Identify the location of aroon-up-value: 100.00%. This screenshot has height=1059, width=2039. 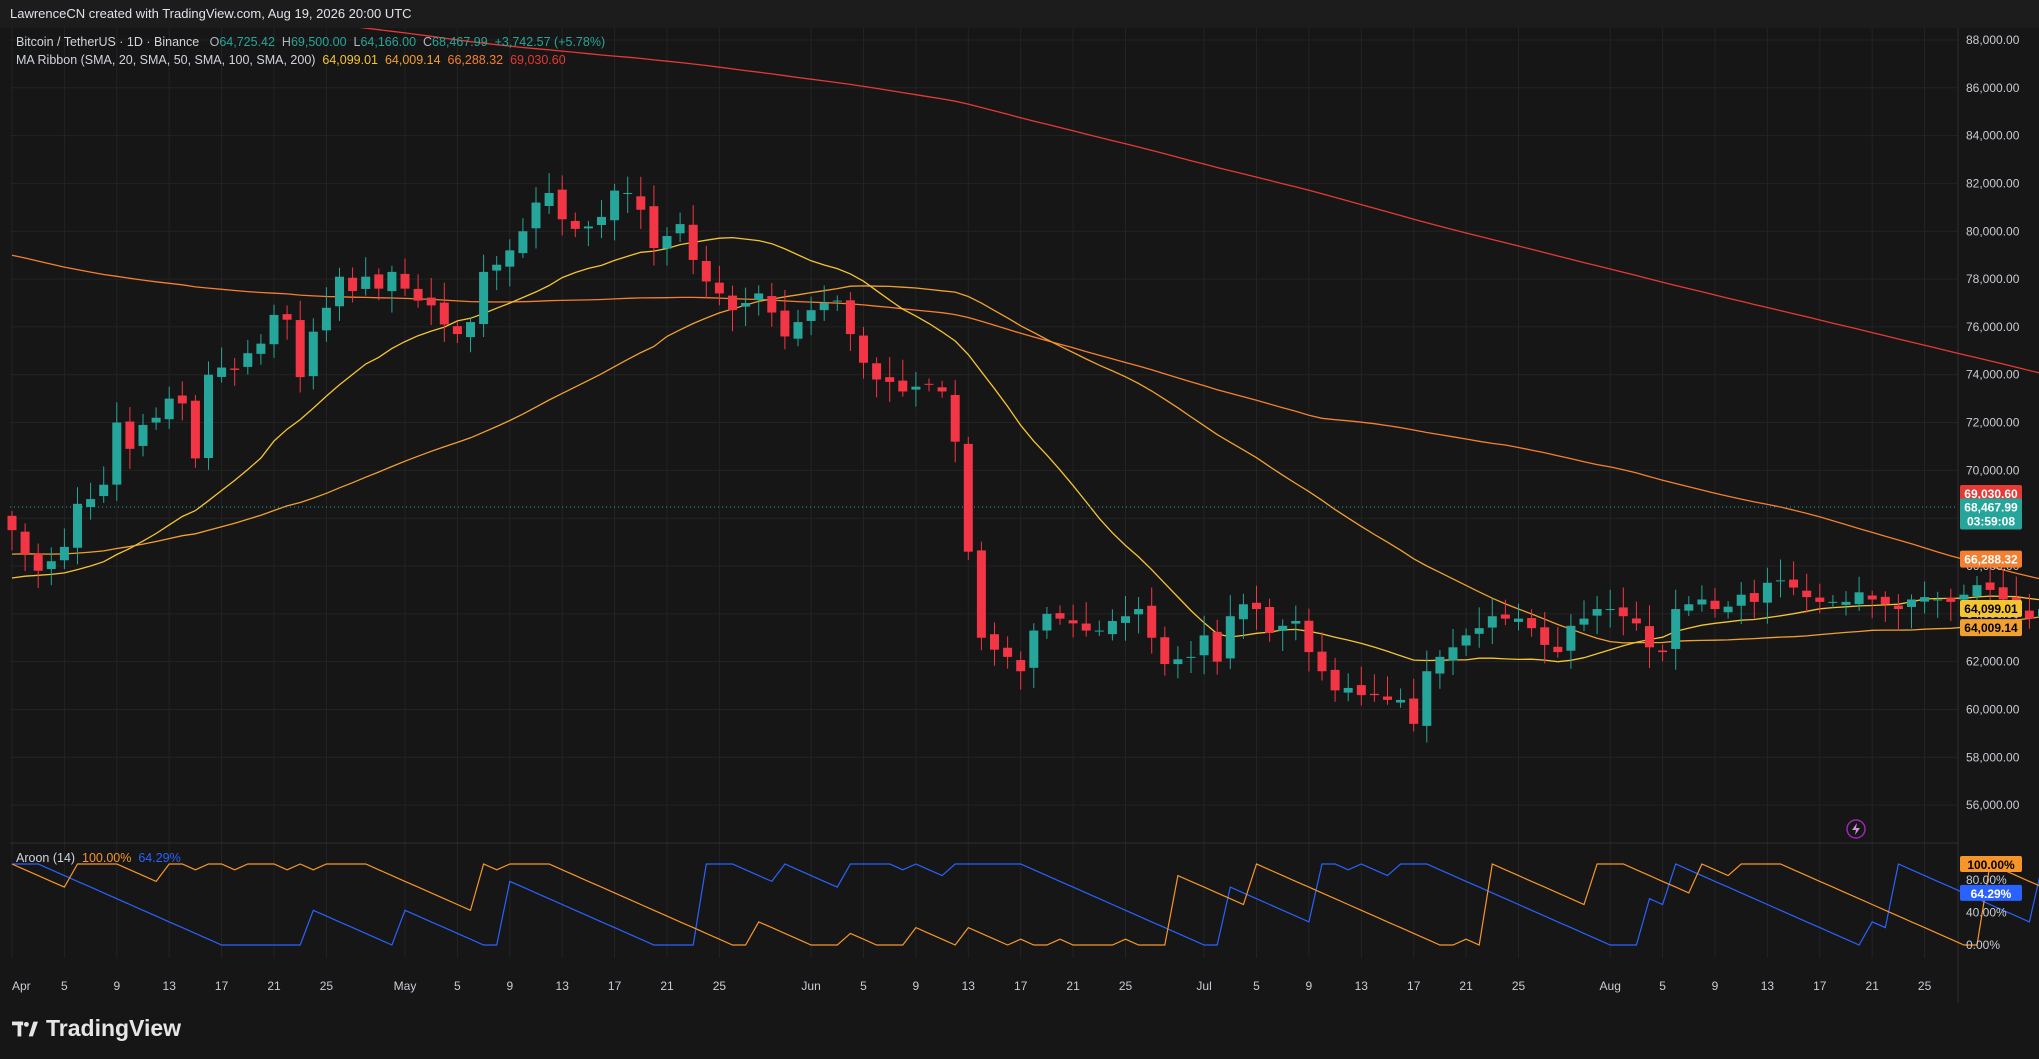
(107, 858).